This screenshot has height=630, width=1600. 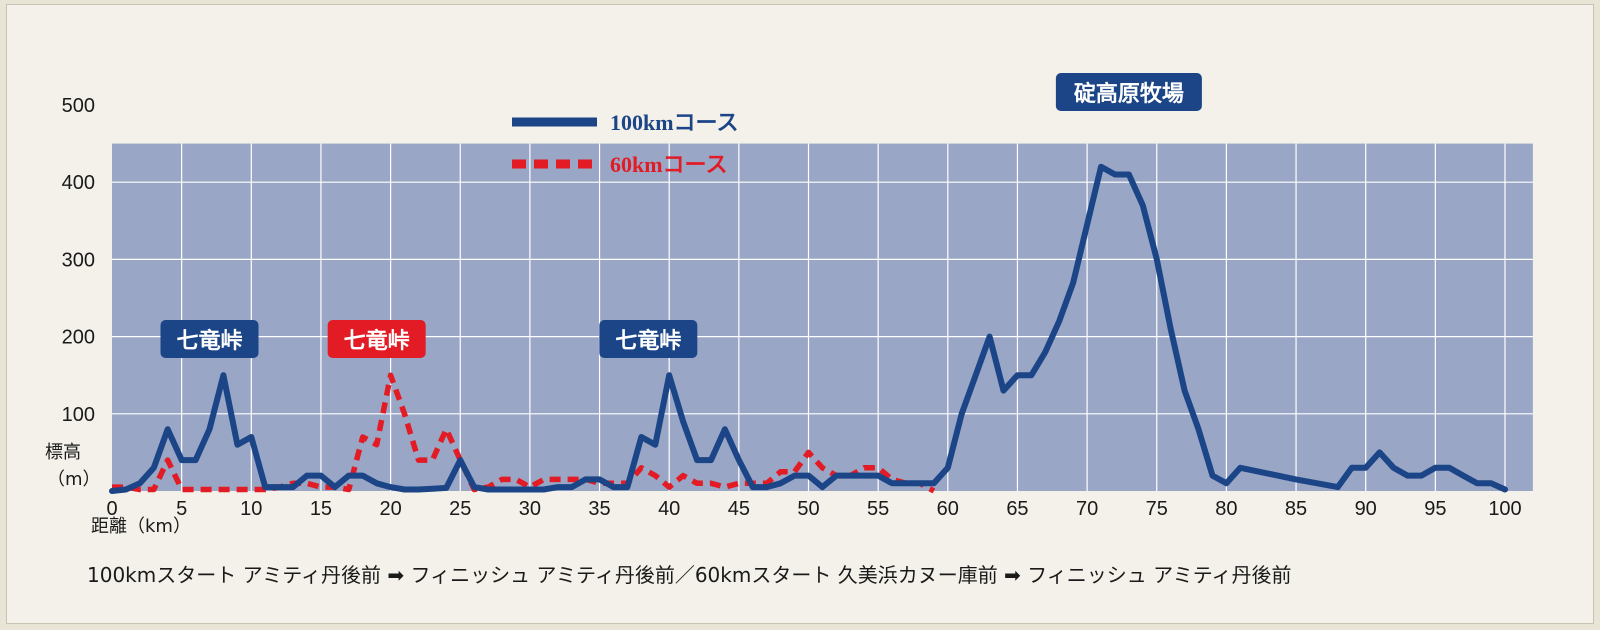 What do you see at coordinates (1504, 509) in the screenshot?
I see `x-tick-label: 100` at bounding box center [1504, 509].